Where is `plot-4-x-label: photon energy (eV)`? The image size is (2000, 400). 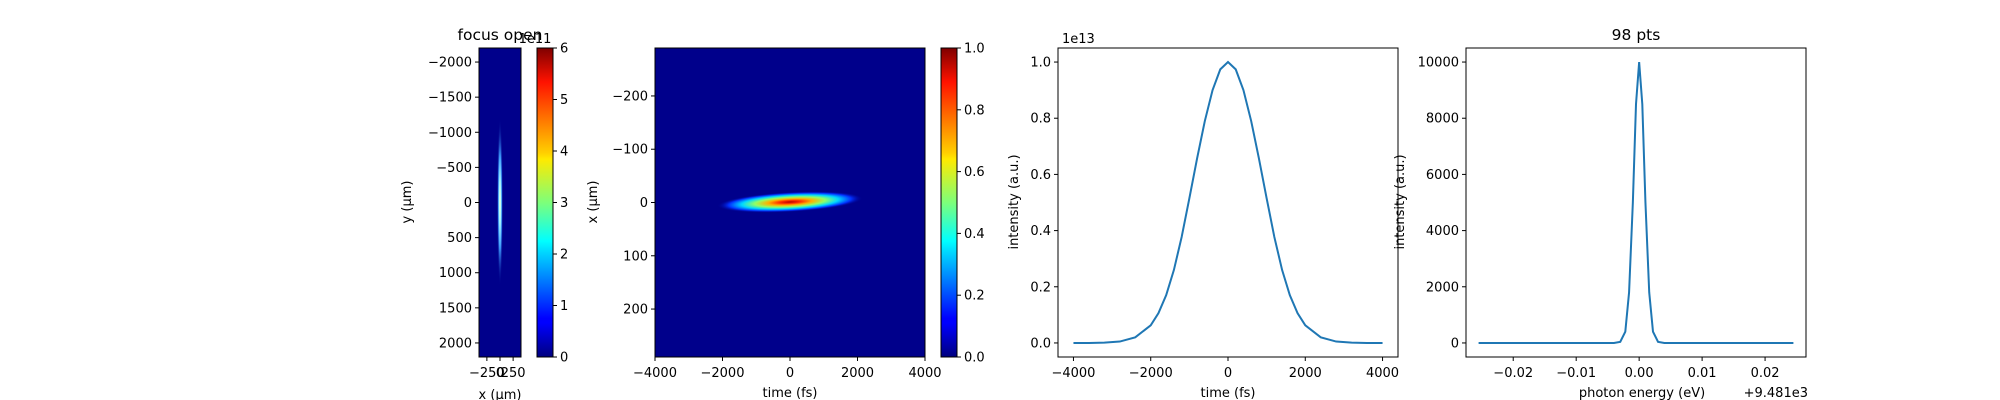
plot-4-x-label: photon energy (eV) is located at coordinates (1642, 393).